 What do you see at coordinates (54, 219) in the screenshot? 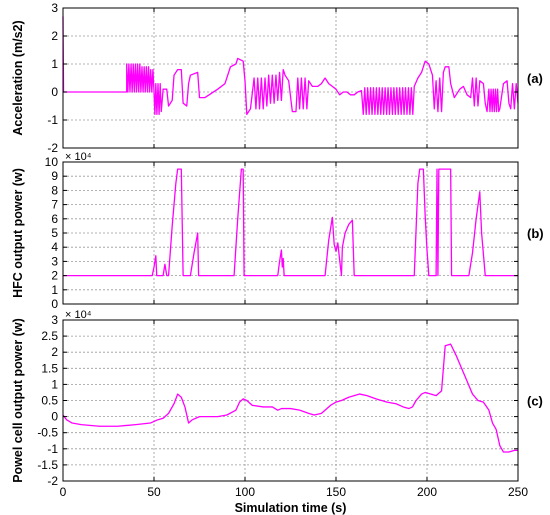
I see `panel-b-ytick-label: 6` at bounding box center [54, 219].